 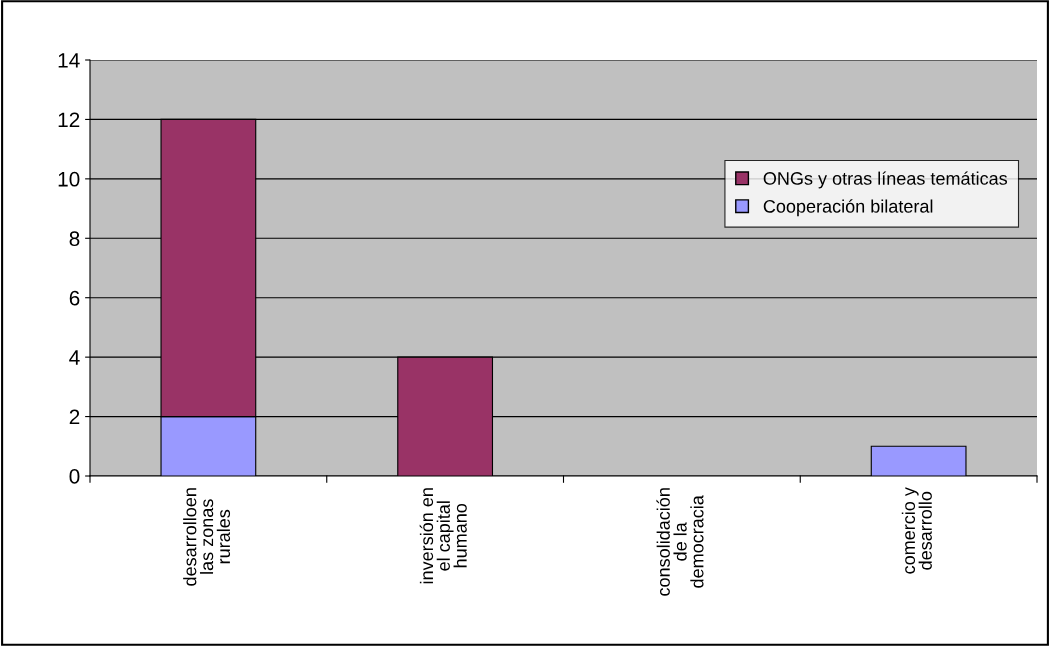 What do you see at coordinates (848, 208) in the screenshot?
I see `legend-label: Cooperación bilateral` at bounding box center [848, 208].